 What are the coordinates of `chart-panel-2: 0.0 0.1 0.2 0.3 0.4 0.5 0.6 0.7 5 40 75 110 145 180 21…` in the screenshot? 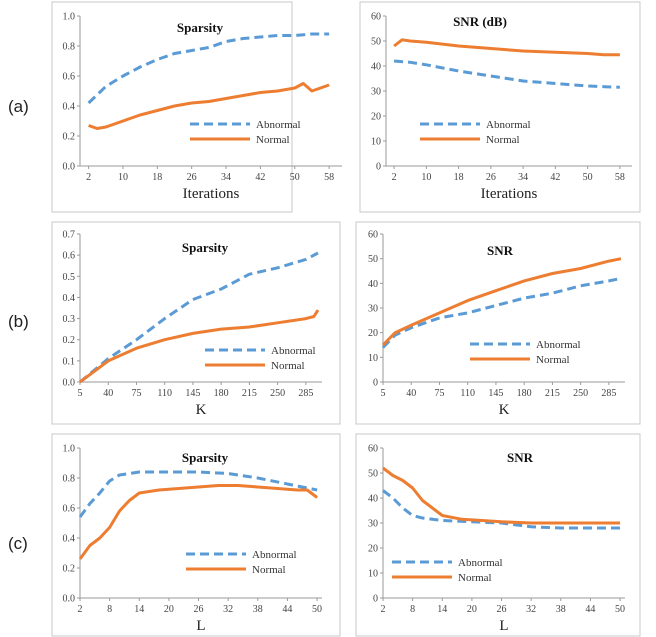 It's located at (196, 323).